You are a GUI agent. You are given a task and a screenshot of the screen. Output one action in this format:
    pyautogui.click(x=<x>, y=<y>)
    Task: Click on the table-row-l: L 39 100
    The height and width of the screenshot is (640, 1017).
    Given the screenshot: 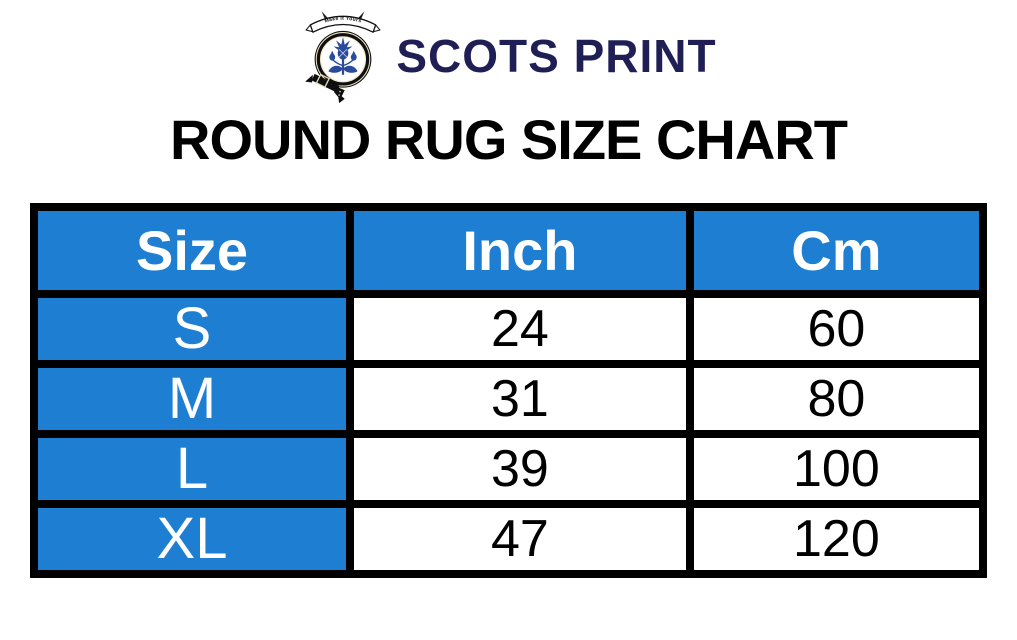 What is the action you would take?
    pyautogui.click(x=508, y=469)
    